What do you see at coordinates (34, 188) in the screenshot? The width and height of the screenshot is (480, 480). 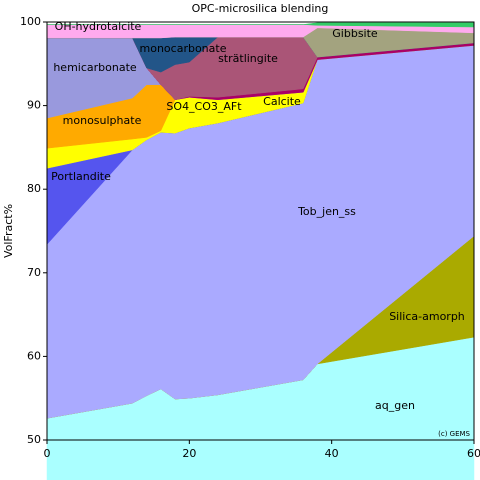 I see `y-tick-label: 80` at bounding box center [34, 188].